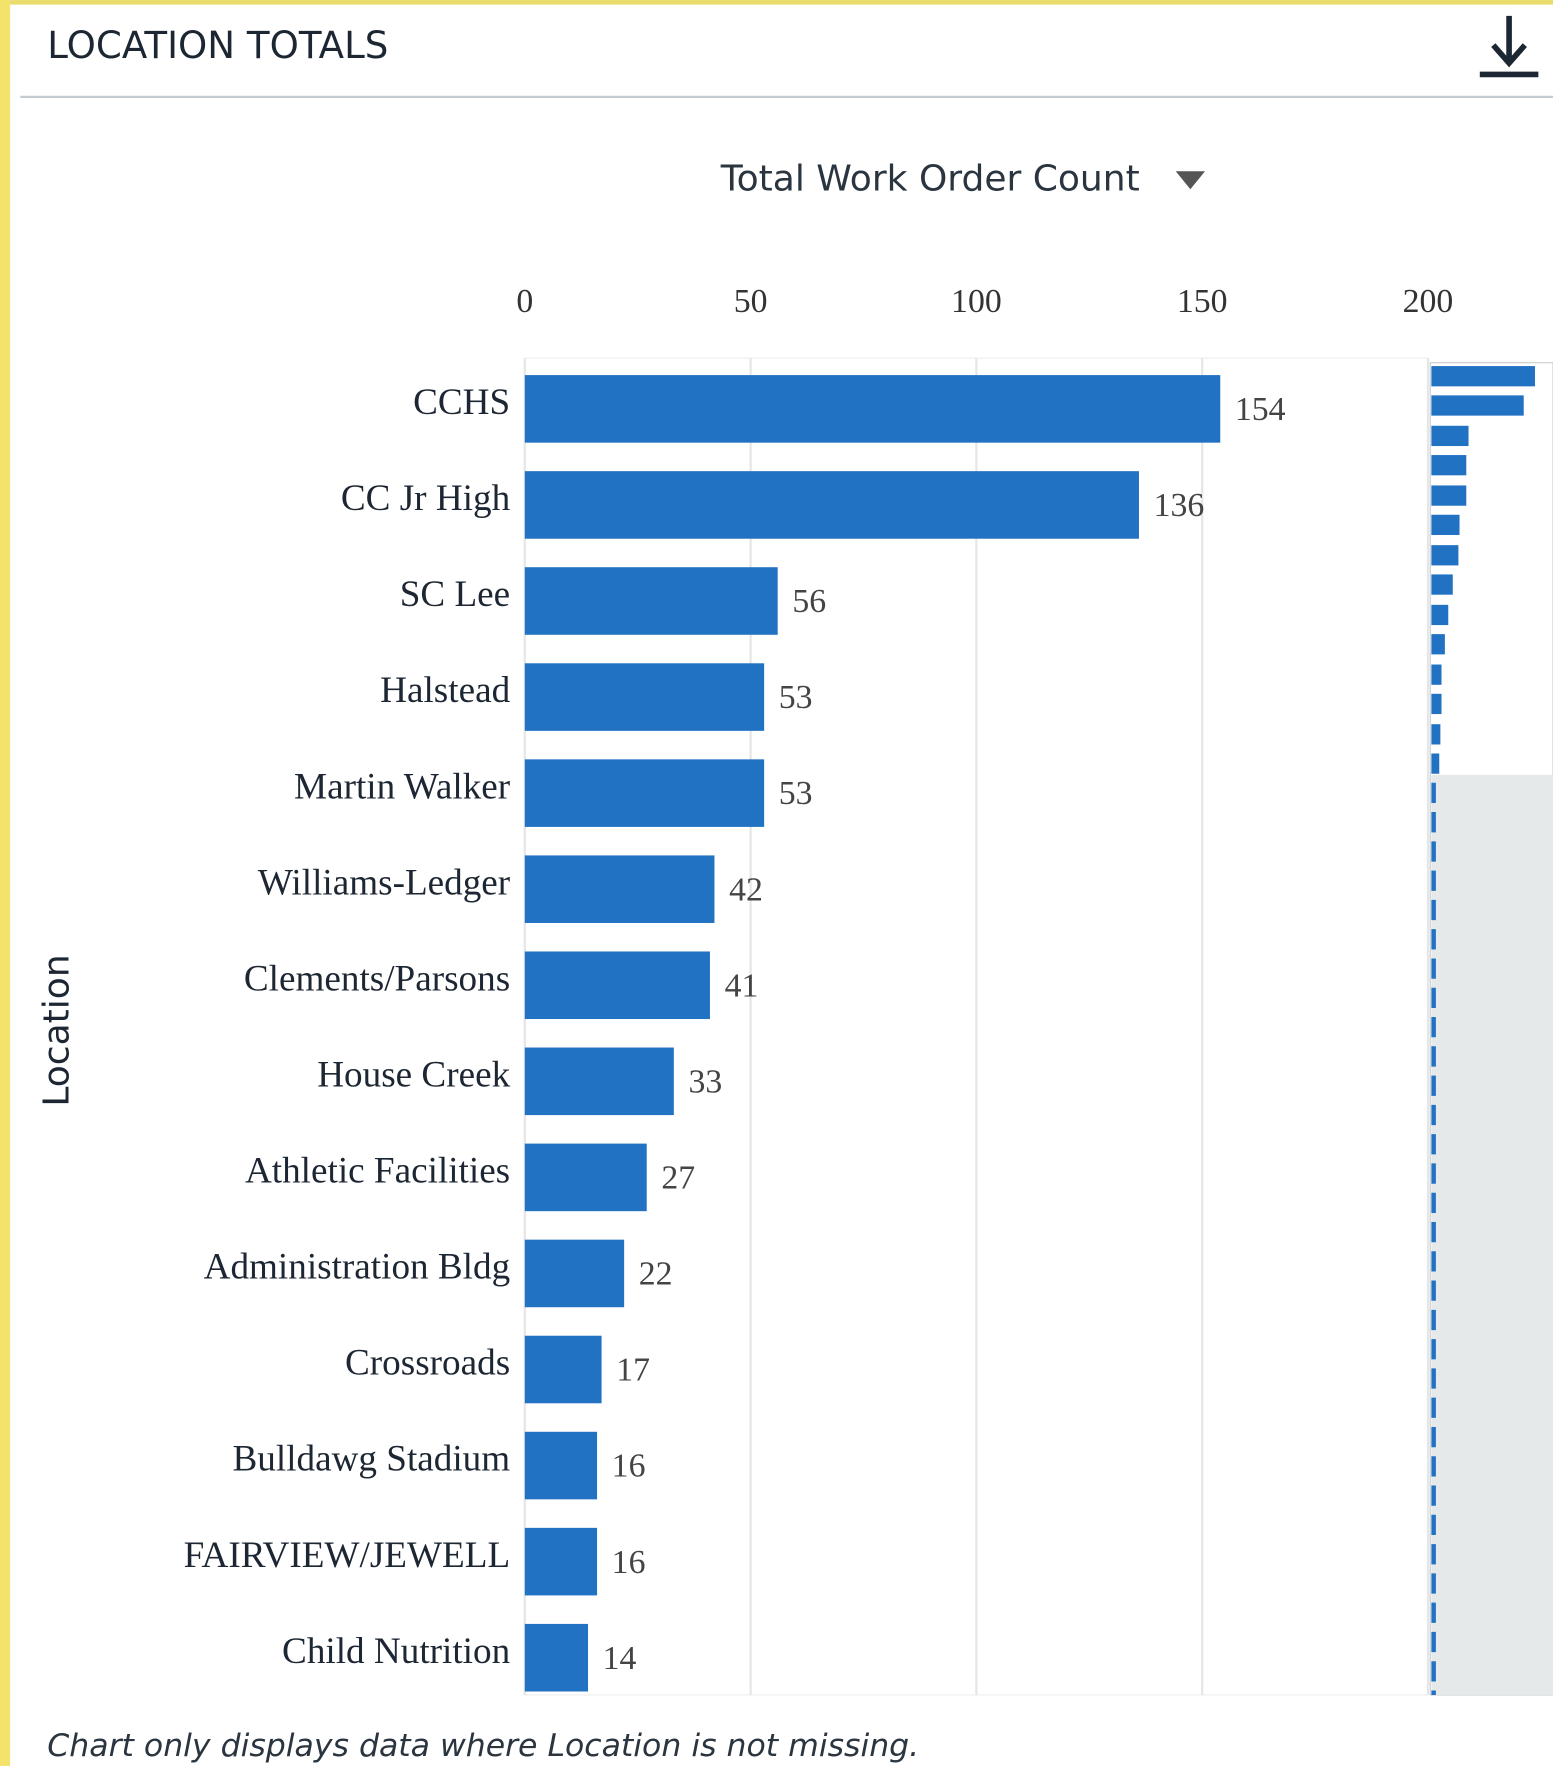  Describe the element at coordinates (357, 1267) in the screenshot. I see `category-label: Administration Bldg` at that location.